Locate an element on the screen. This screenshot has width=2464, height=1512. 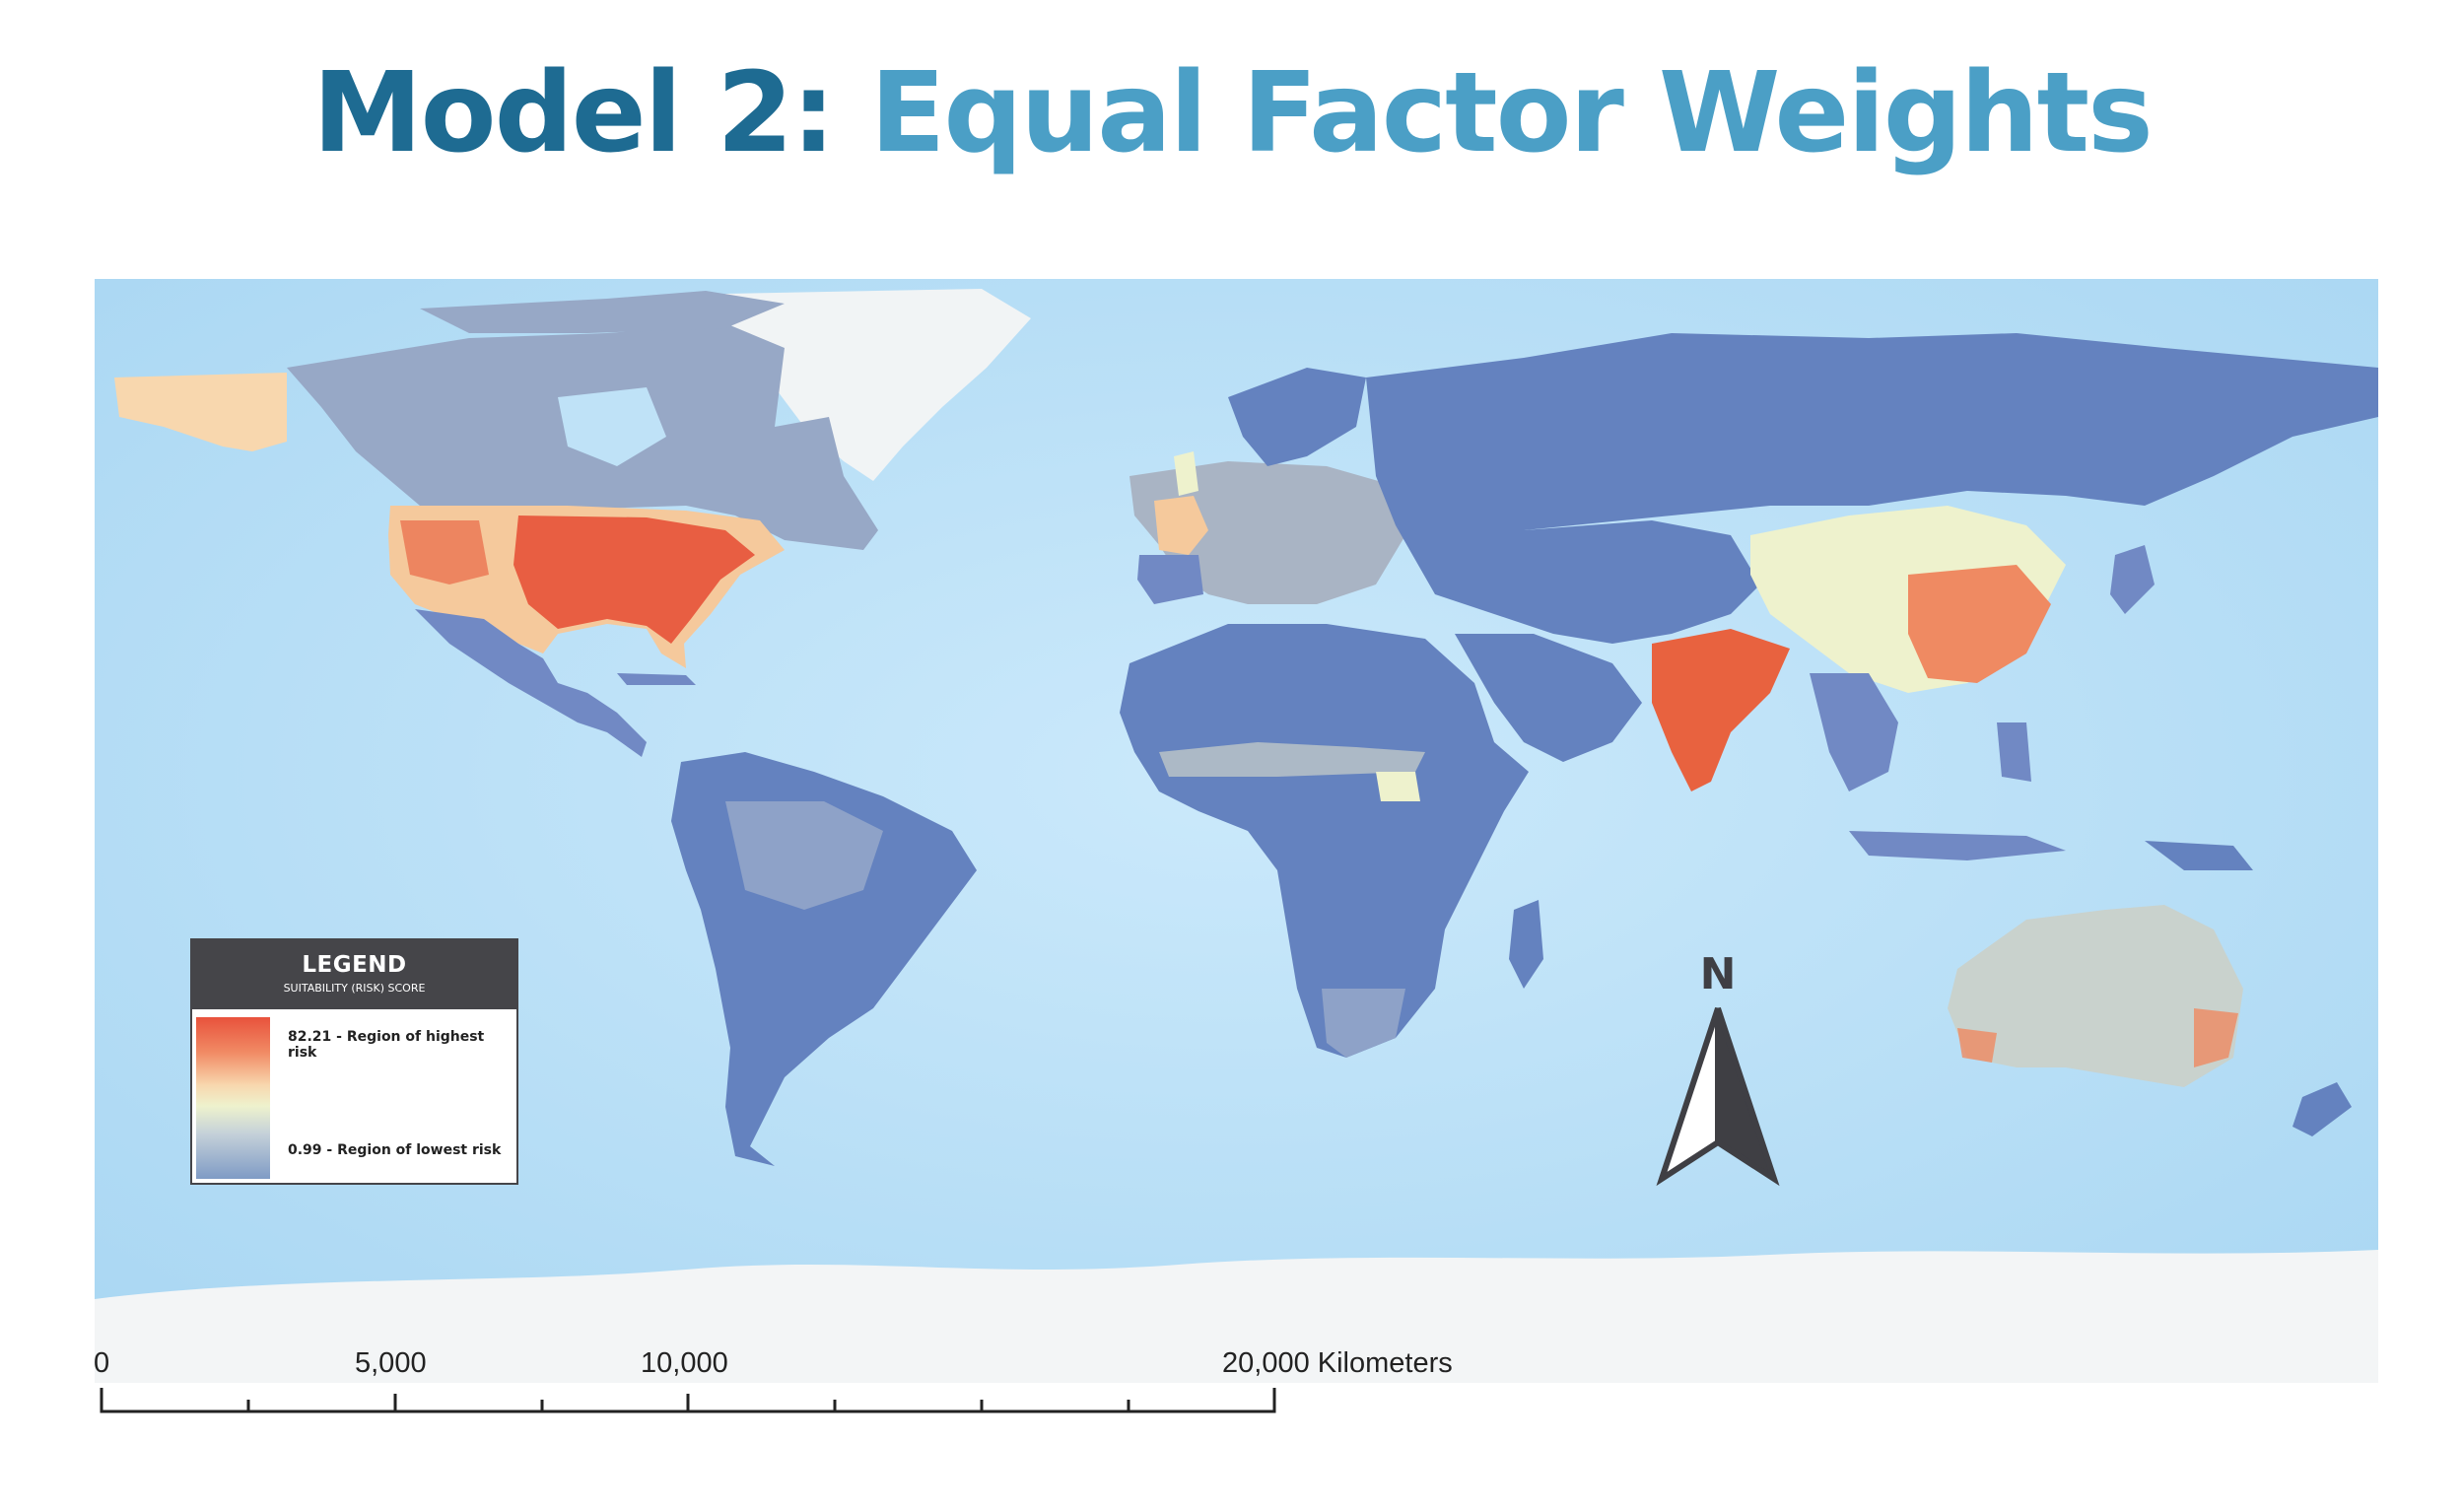
scale-label-5000: 5,000 is located at coordinates (391, 1363).